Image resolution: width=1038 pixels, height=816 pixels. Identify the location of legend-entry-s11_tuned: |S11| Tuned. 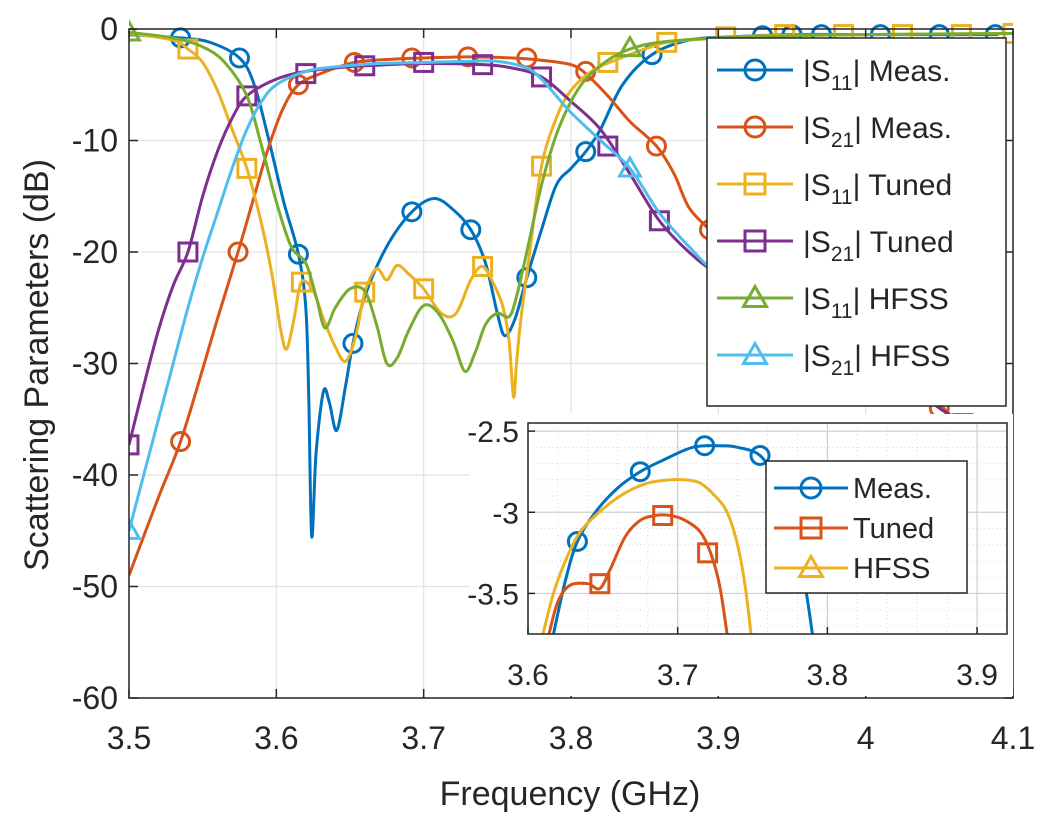
(834, 189).